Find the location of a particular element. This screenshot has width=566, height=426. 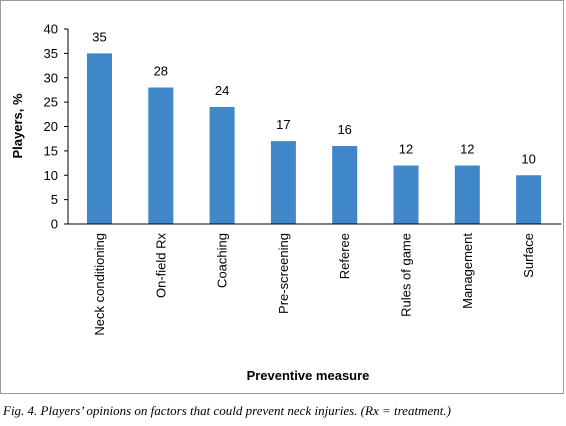

y-axis: 0 5 10 15 20 25 30 35 40 is located at coordinates (56, 127).